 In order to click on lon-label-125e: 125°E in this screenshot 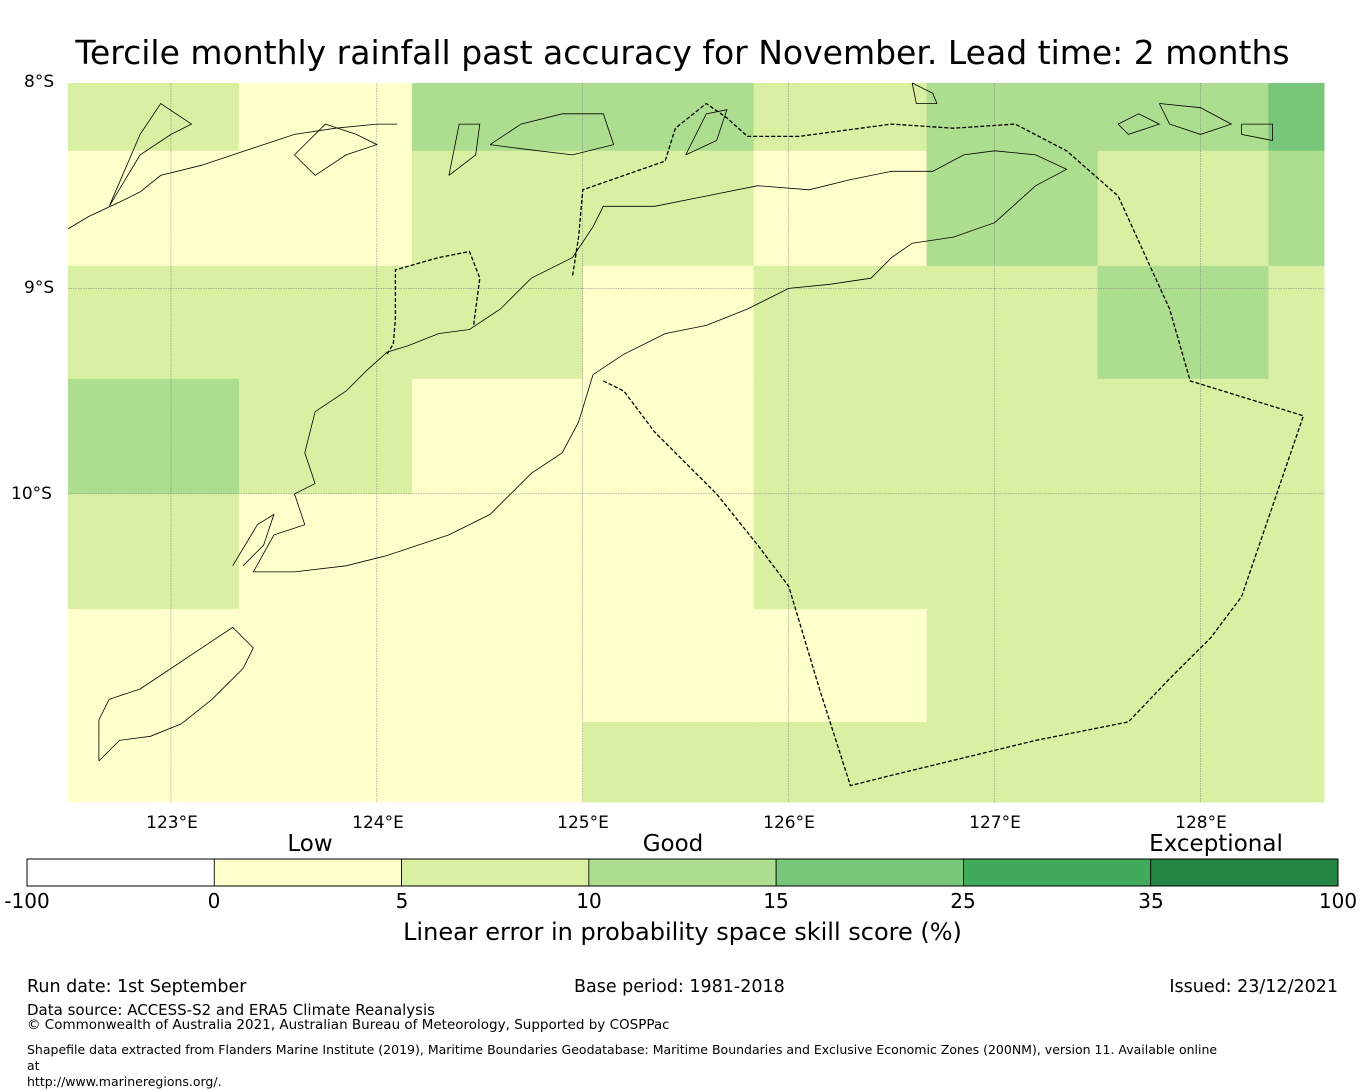, I will do `click(583, 823)`.